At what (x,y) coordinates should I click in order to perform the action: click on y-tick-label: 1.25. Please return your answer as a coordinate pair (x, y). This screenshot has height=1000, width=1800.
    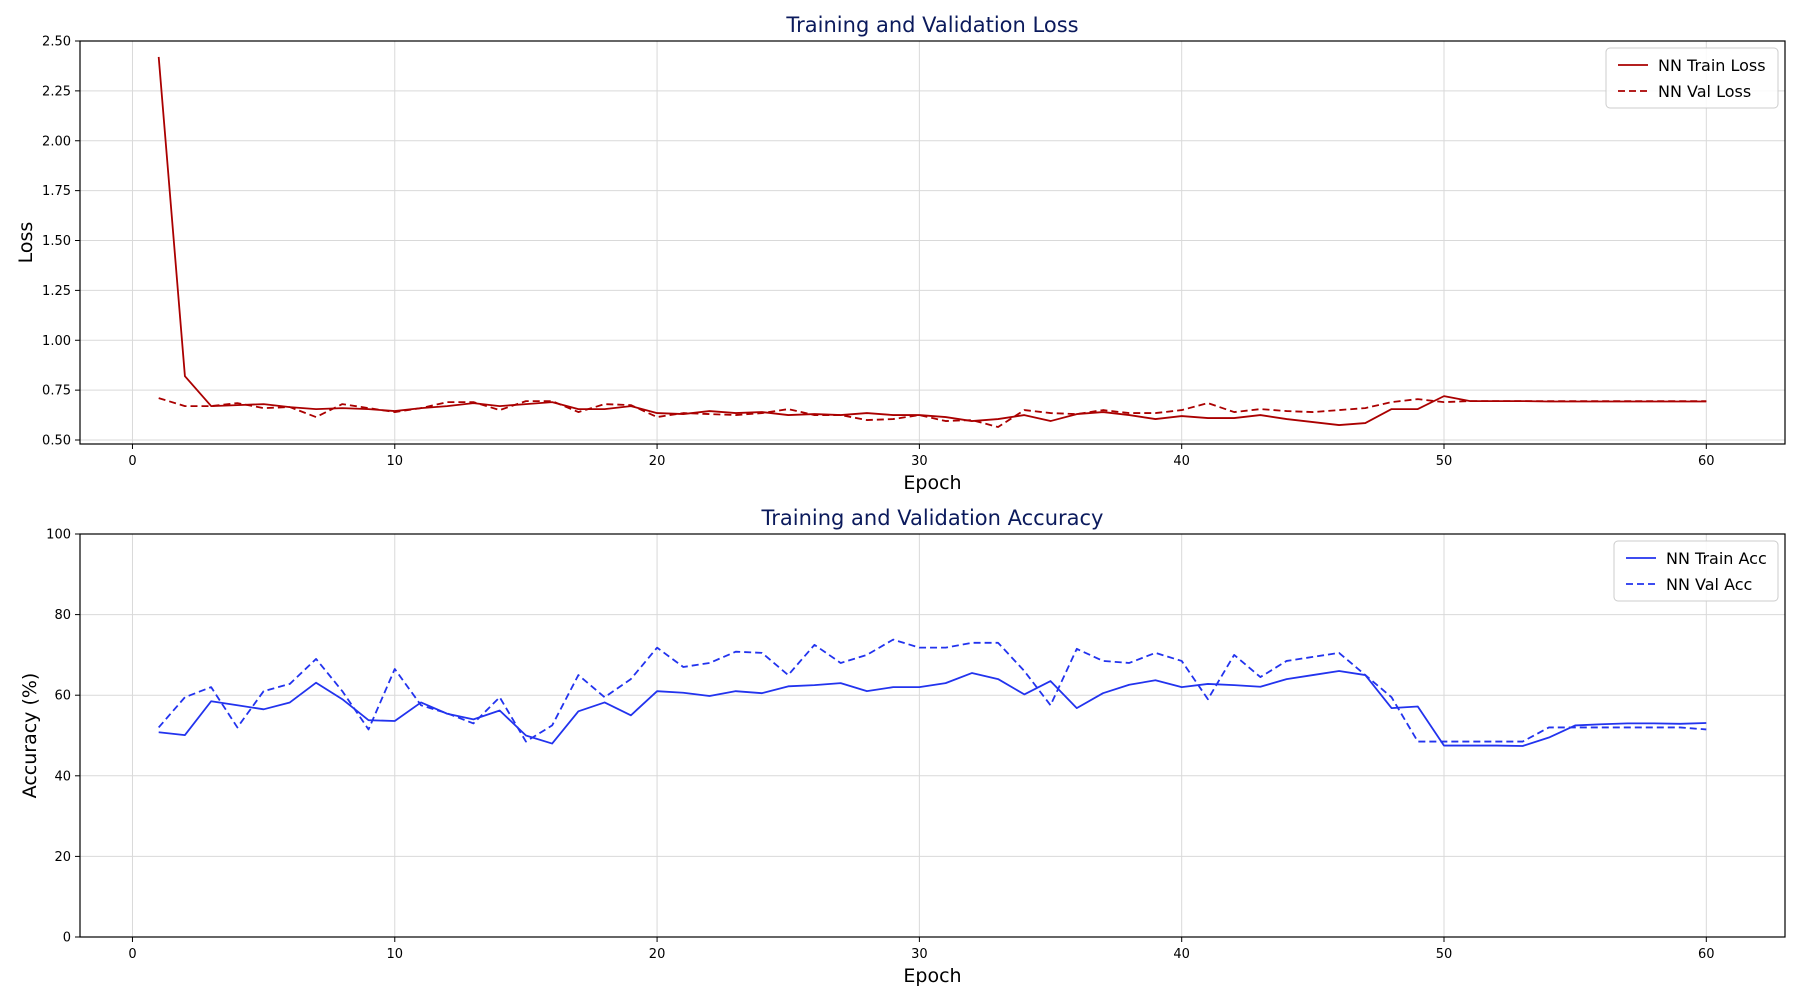
    Looking at the image, I should click on (56, 291).